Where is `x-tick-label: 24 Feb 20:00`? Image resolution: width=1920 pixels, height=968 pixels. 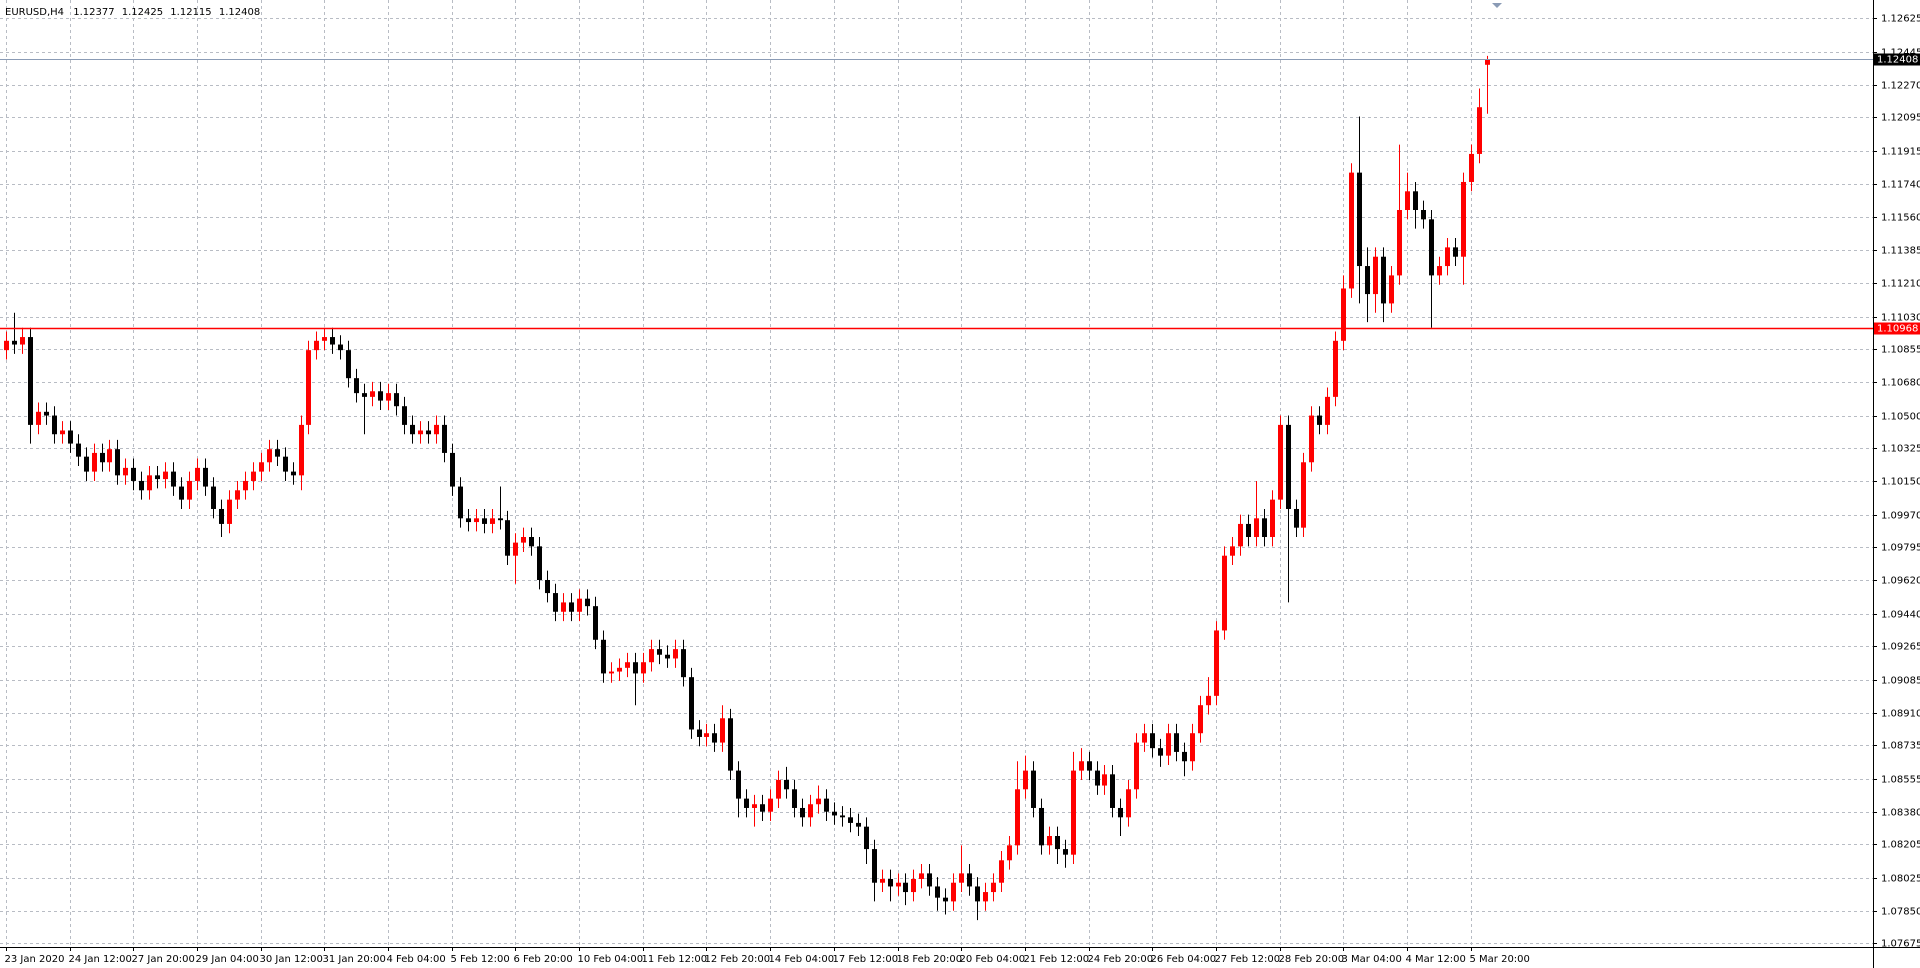
x-tick-label: 24 Feb 20:00 is located at coordinates (1121, 959).